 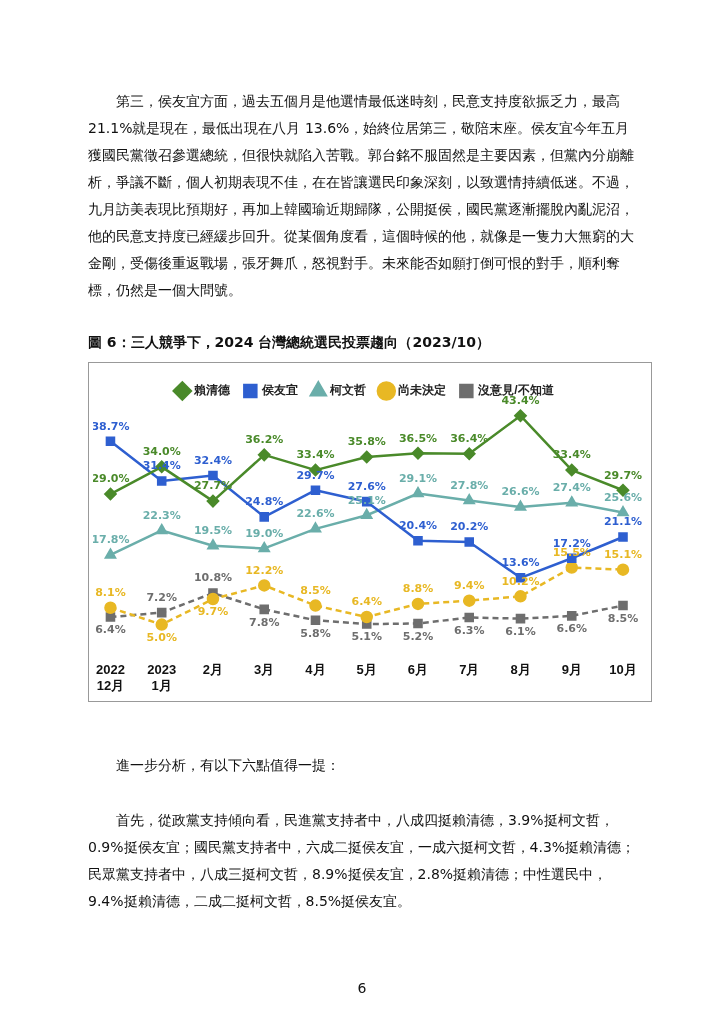 What do you see at coordinates (418, 438) in the screenshot?
I see `data-label: 36.5%` at bounding box center [418, 438].